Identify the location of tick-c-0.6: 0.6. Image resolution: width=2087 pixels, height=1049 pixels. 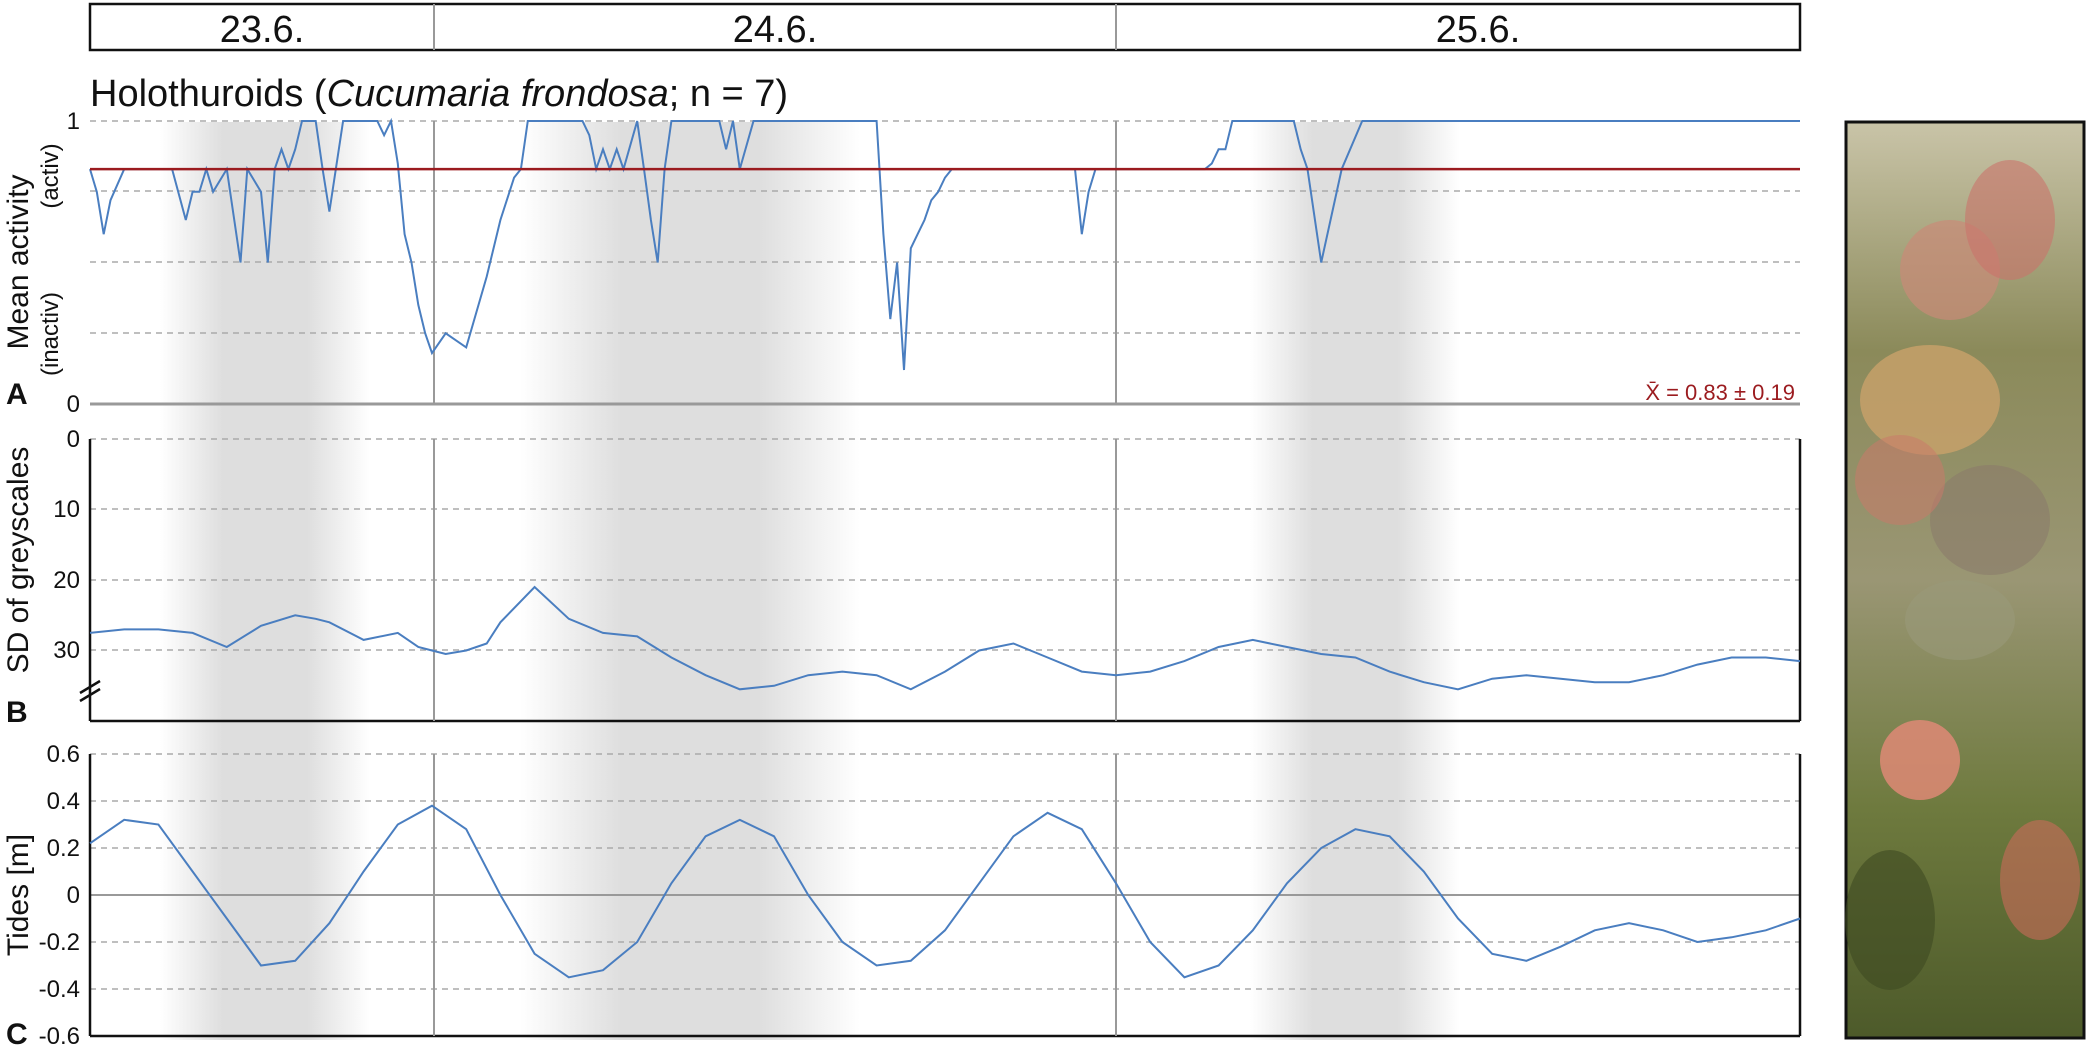
(63, 754).